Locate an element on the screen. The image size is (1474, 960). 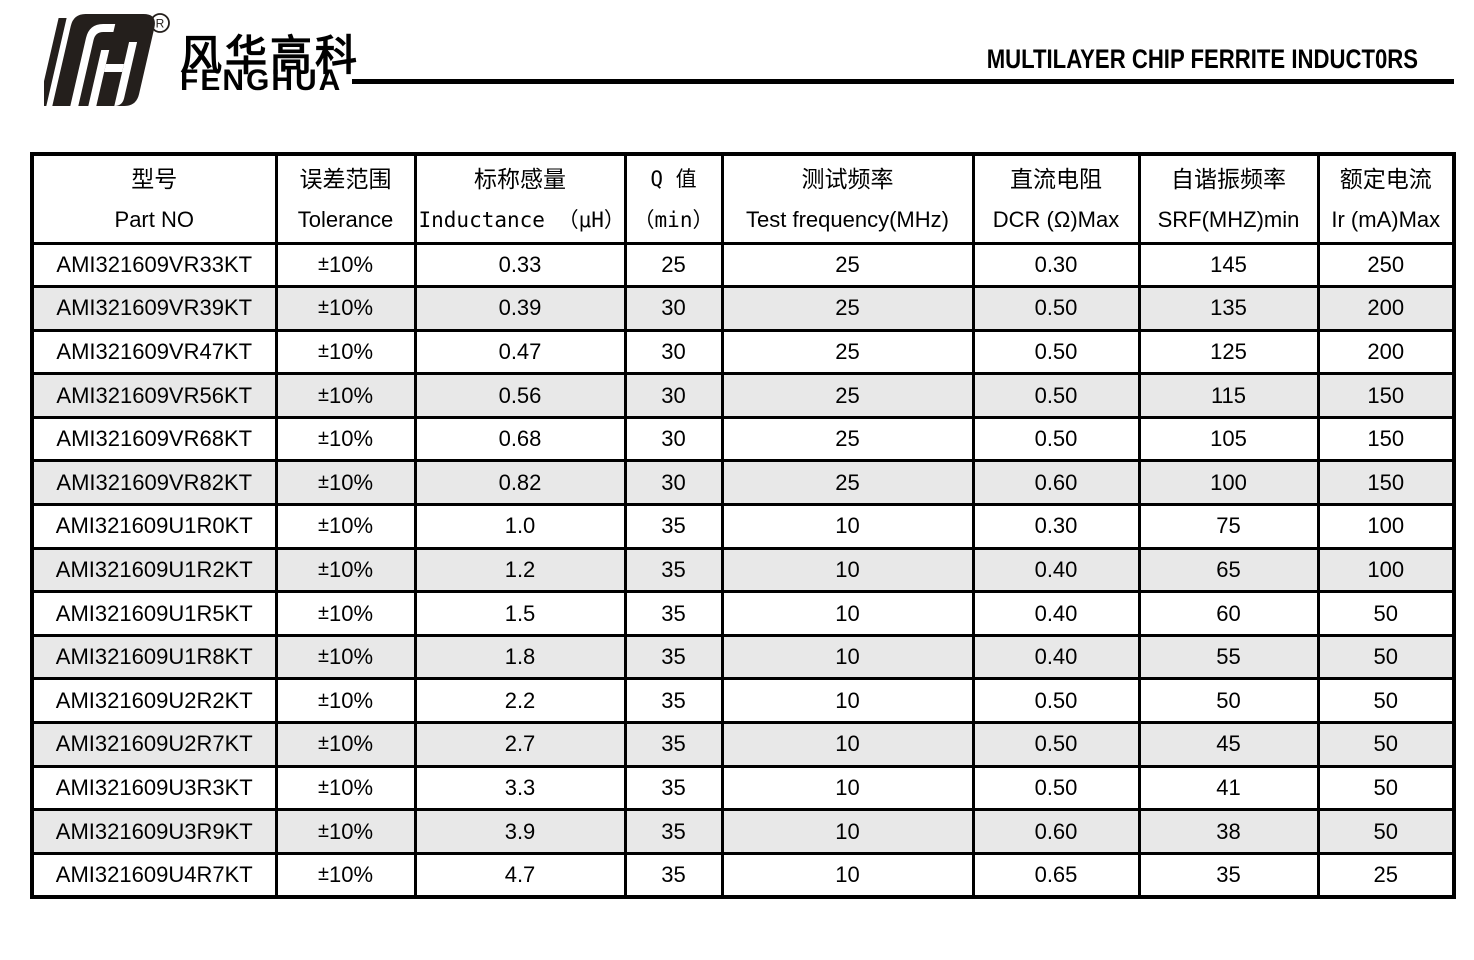
table-cell: 250 is located at coordinates (1386, 265).